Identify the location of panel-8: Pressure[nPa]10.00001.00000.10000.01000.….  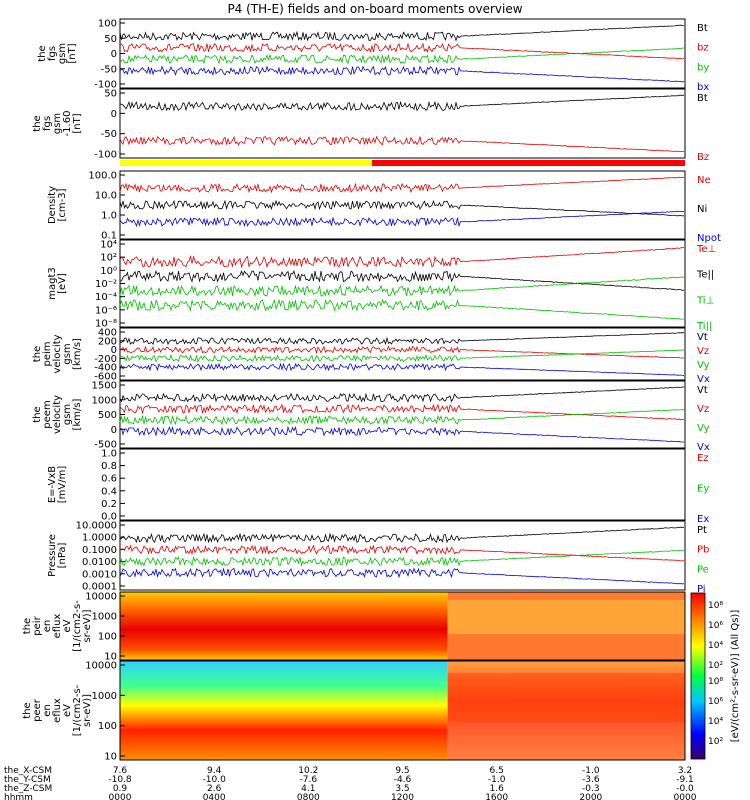
(378, 557).